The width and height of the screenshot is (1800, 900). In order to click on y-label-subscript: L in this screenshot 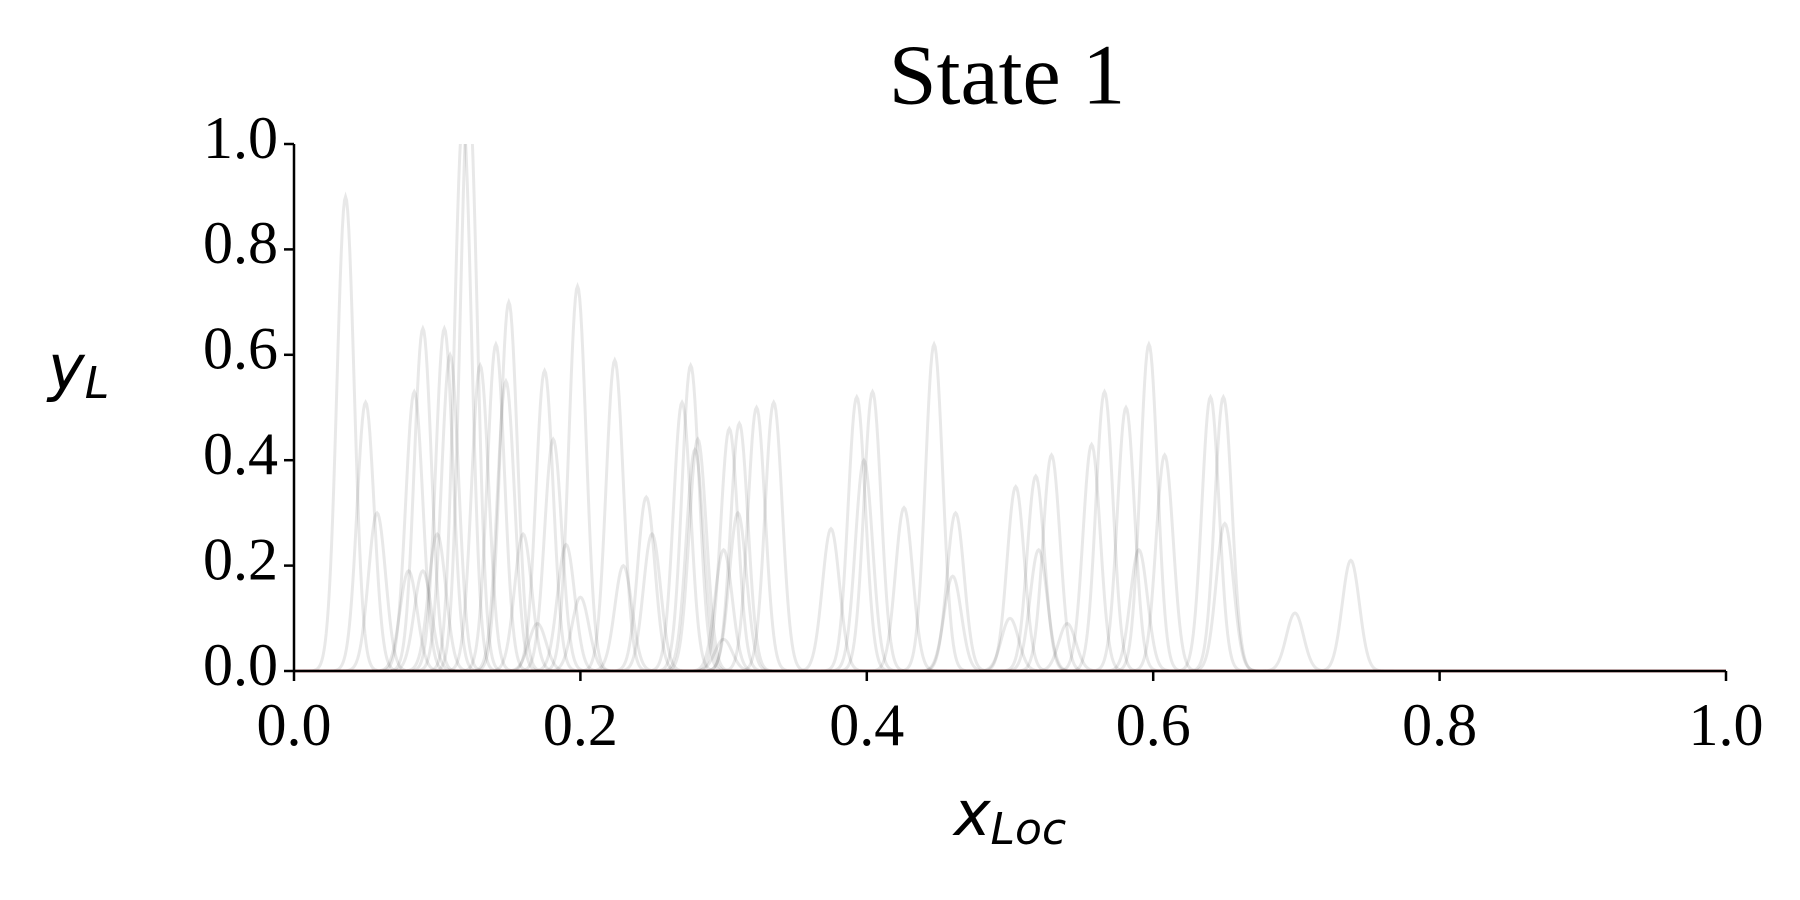, I will do `click(97, 383)`.